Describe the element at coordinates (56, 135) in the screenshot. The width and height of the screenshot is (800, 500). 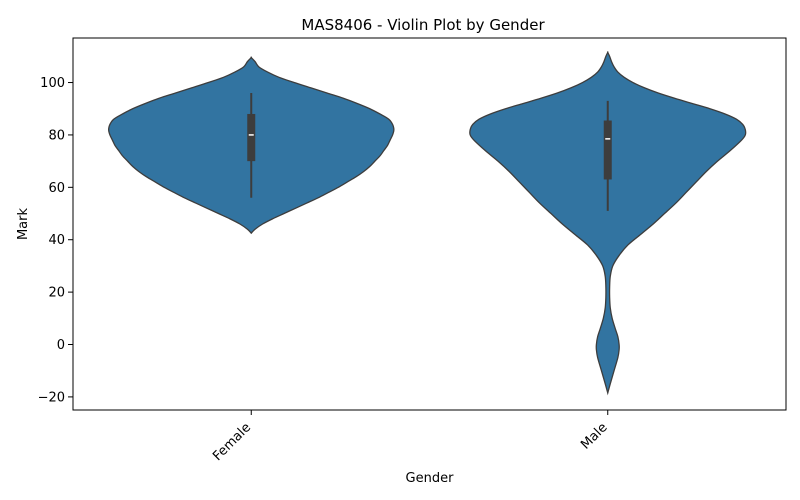
I see `y-tick-label: 80` at that location.